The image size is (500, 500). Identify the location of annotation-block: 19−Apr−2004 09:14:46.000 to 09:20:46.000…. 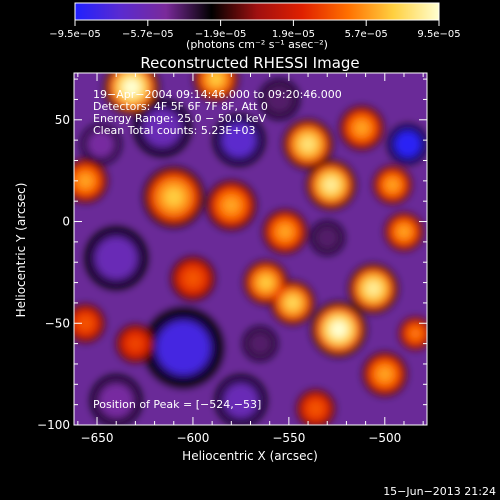
(217, 112).